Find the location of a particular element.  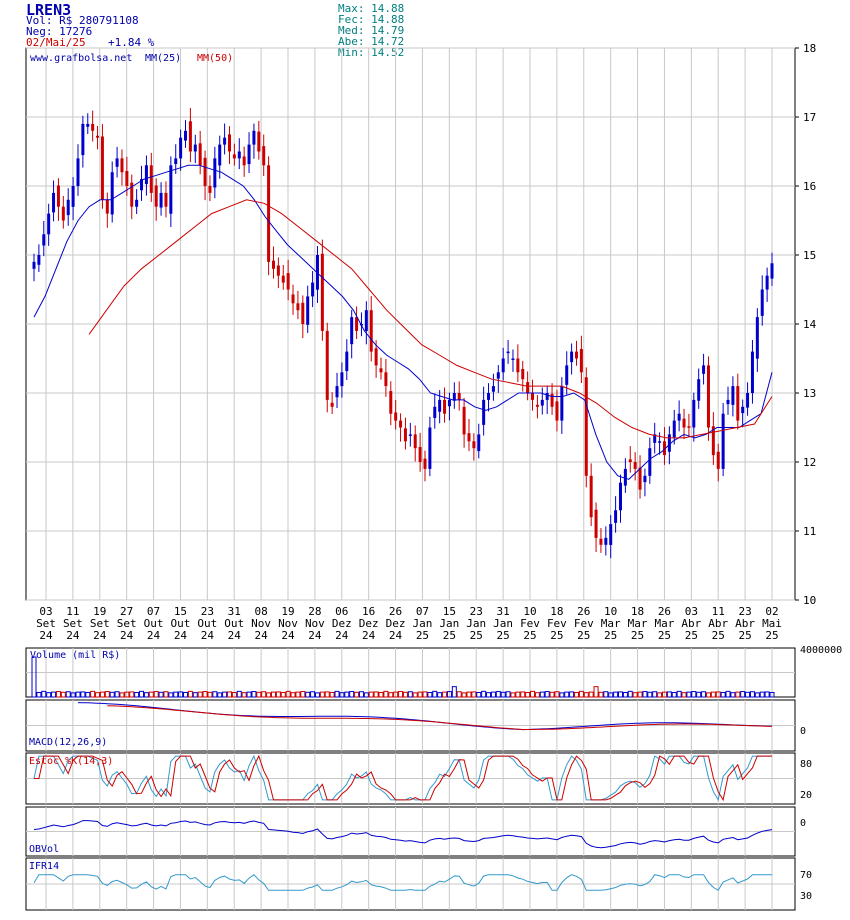

legend-site: www.grafbolsa.net is located at coordinates (81, 58).